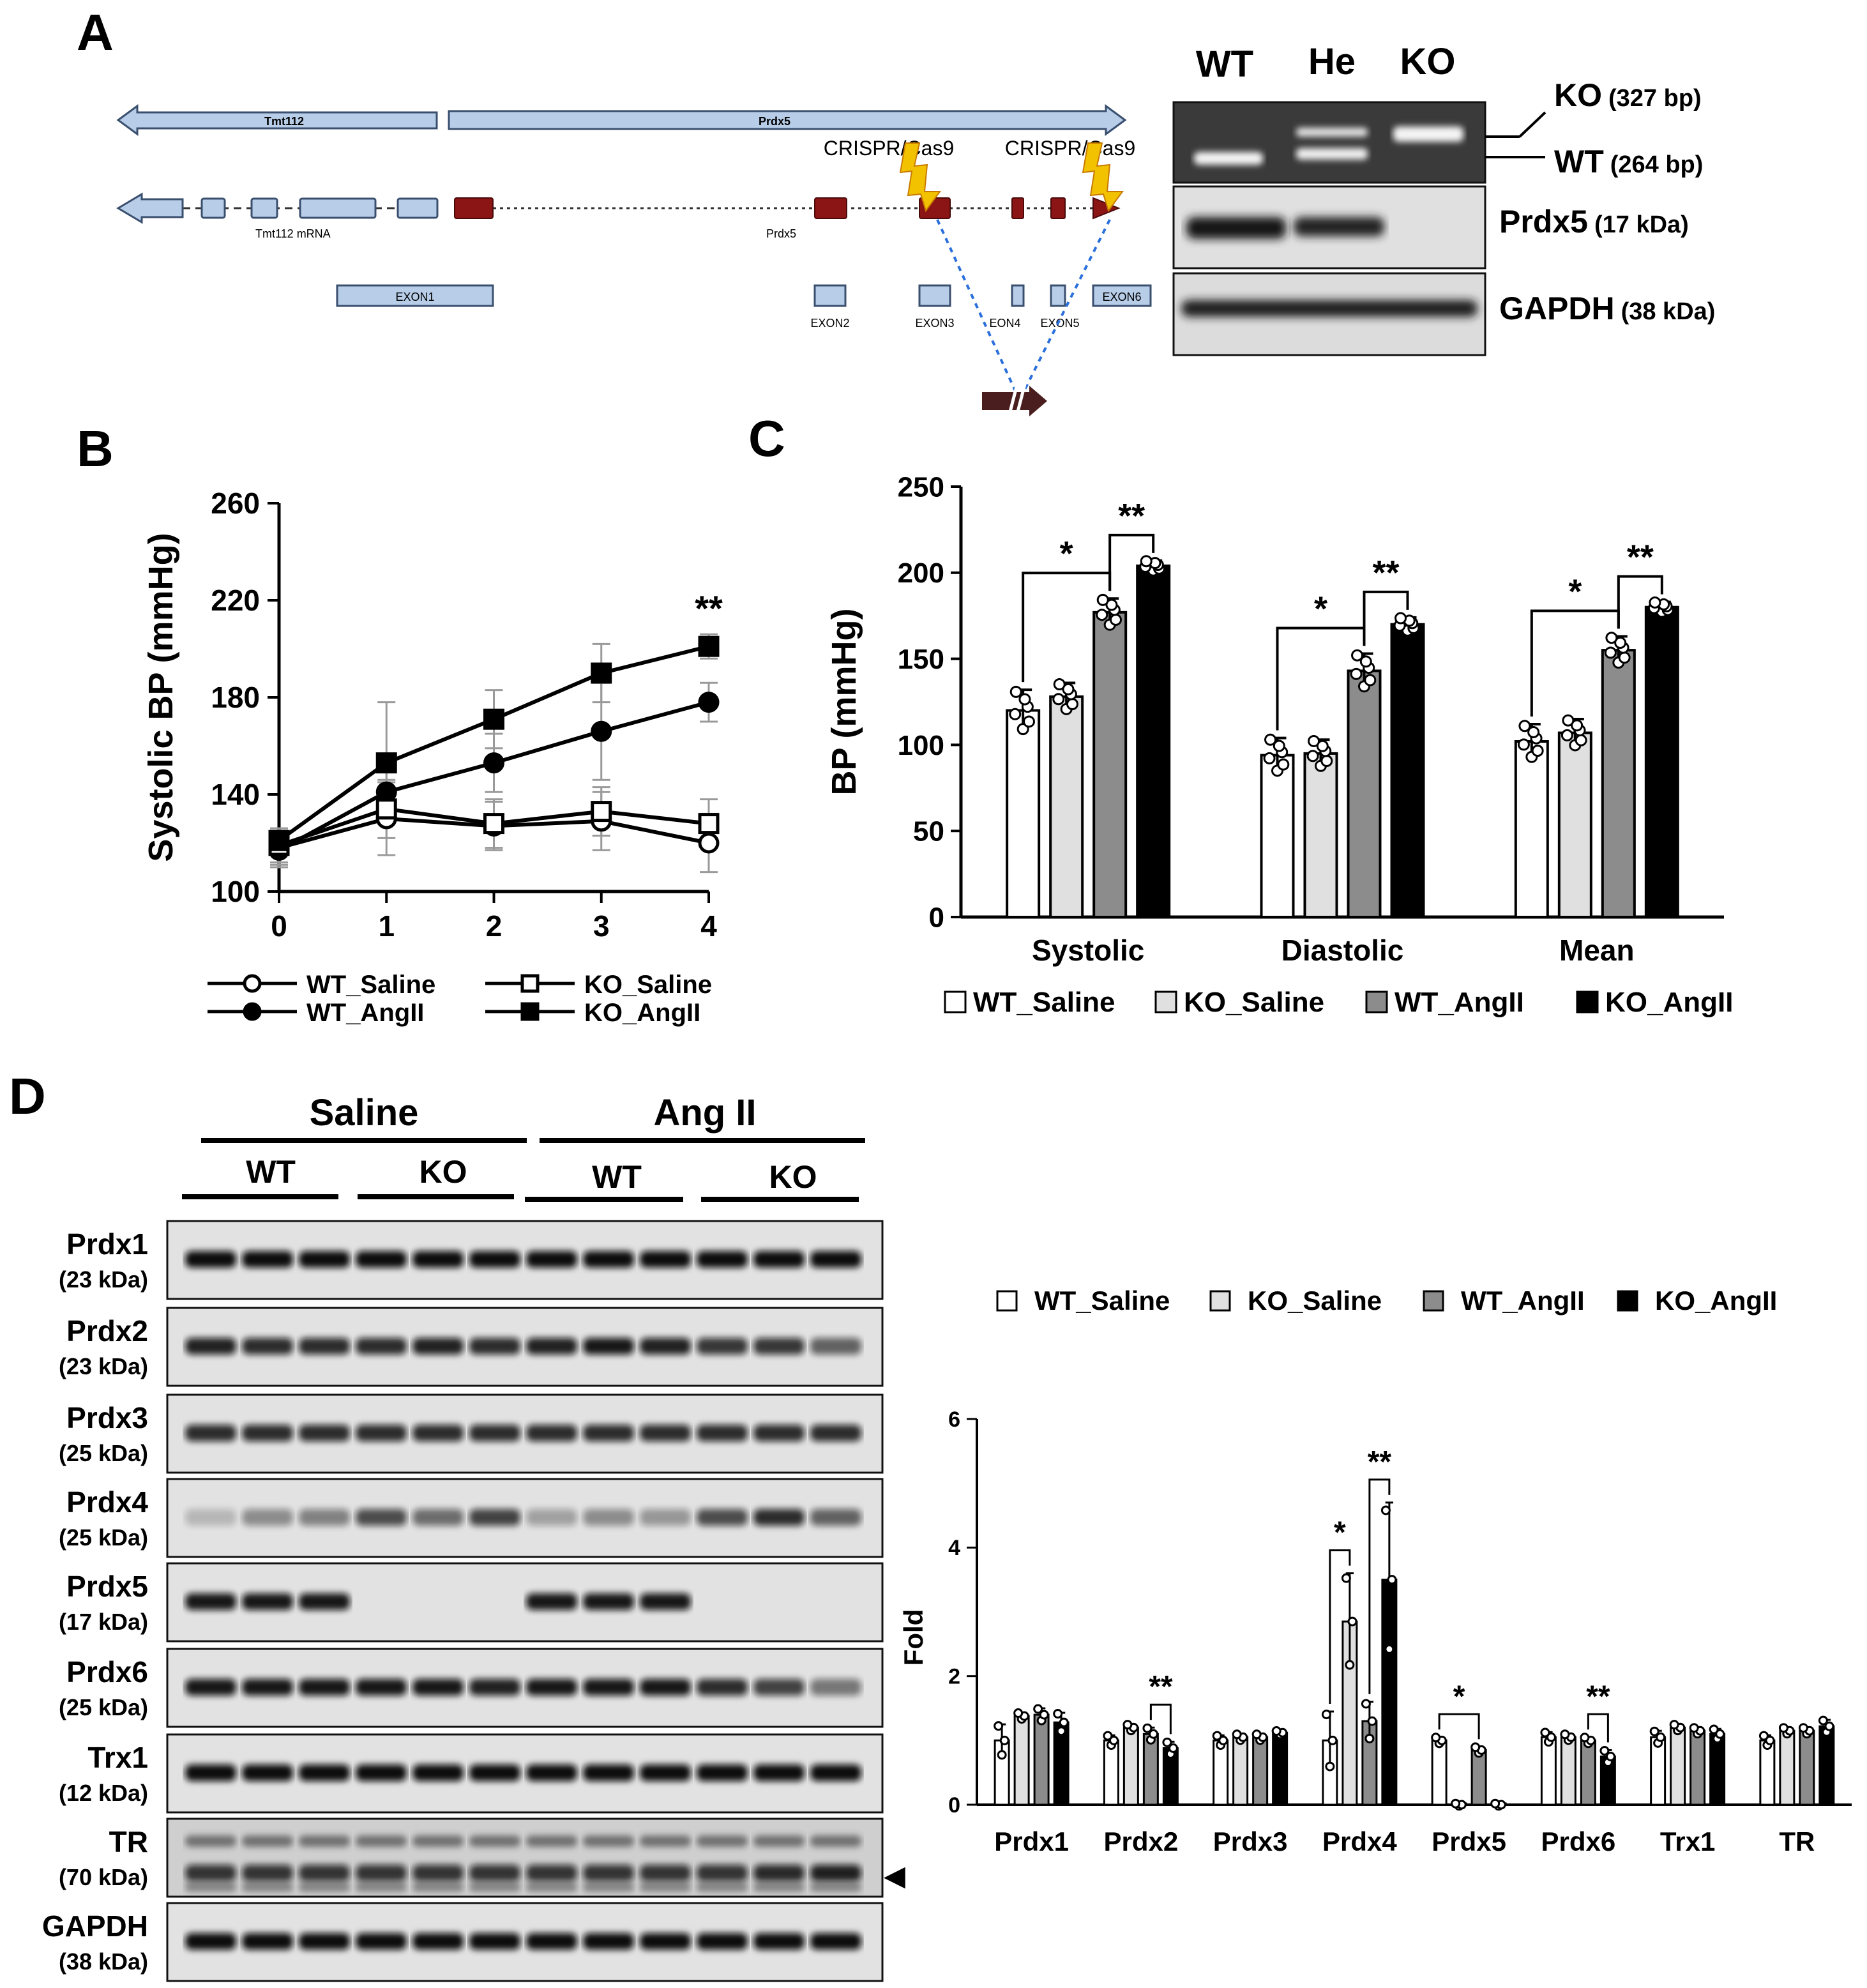  What do you see at coordinates (913, 1638) in the screenshot?
I see `y-axis-label: Fold` at bounding box center [913, 1638].